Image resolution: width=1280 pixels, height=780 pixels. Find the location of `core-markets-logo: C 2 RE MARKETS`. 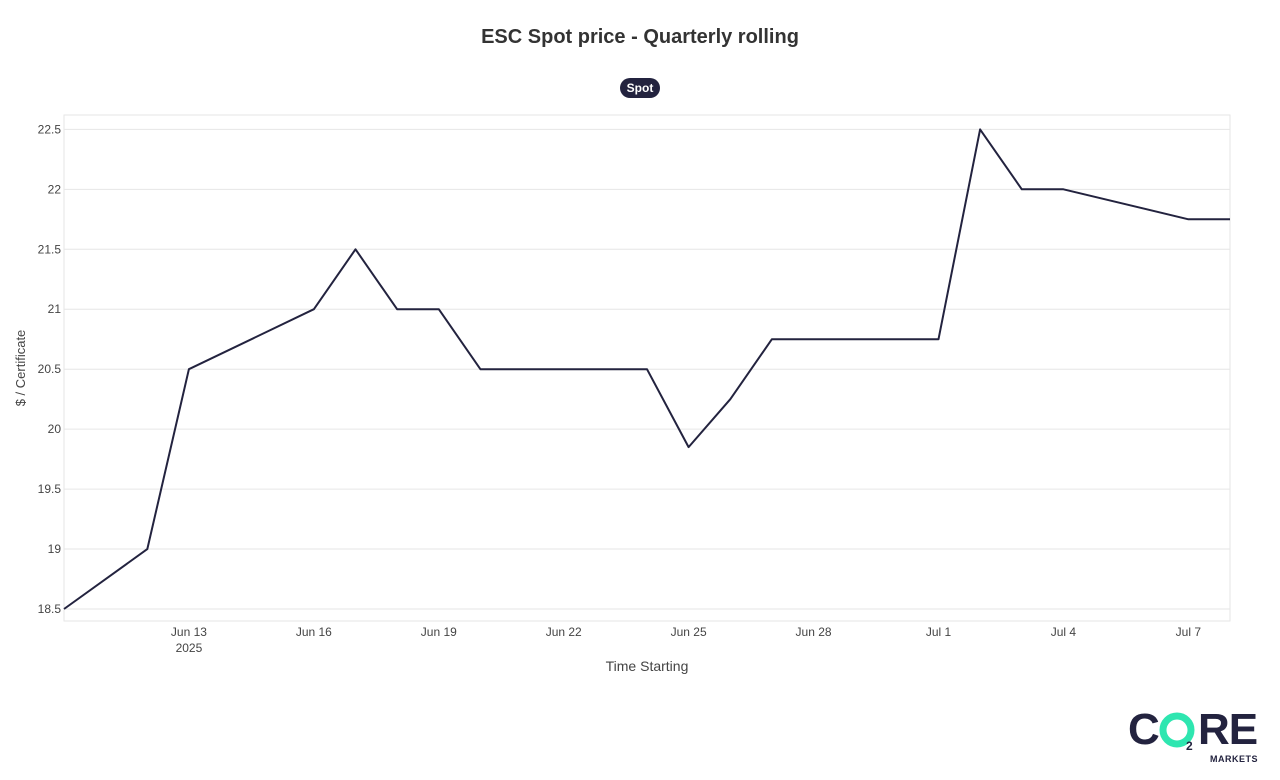

core-markets-logo: C 2 RE MARKETS is located at coordinates (1194, 736).